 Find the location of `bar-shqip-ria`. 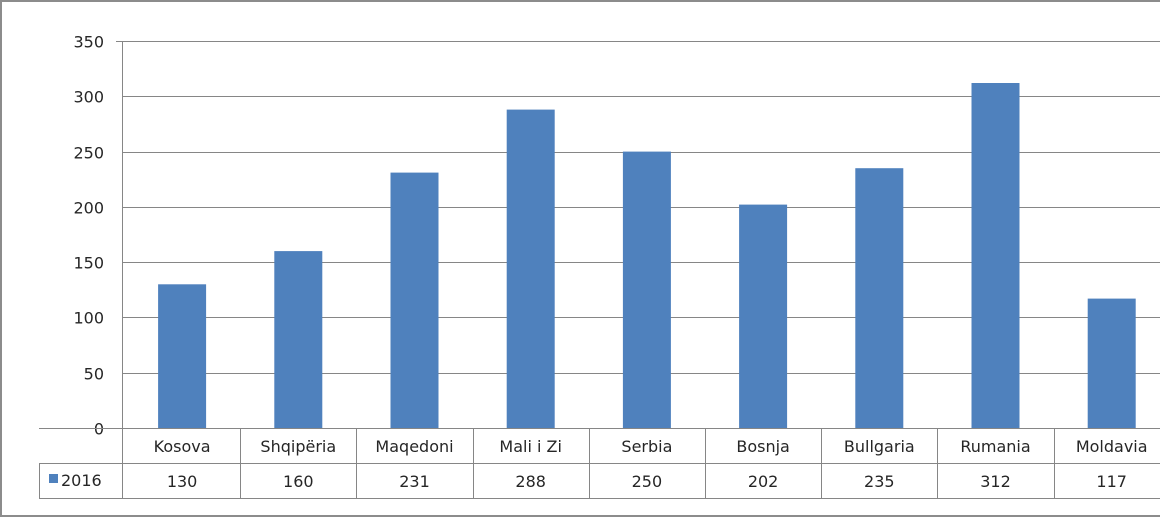

bar-shqip-ria is located at coordinates (298, 339).